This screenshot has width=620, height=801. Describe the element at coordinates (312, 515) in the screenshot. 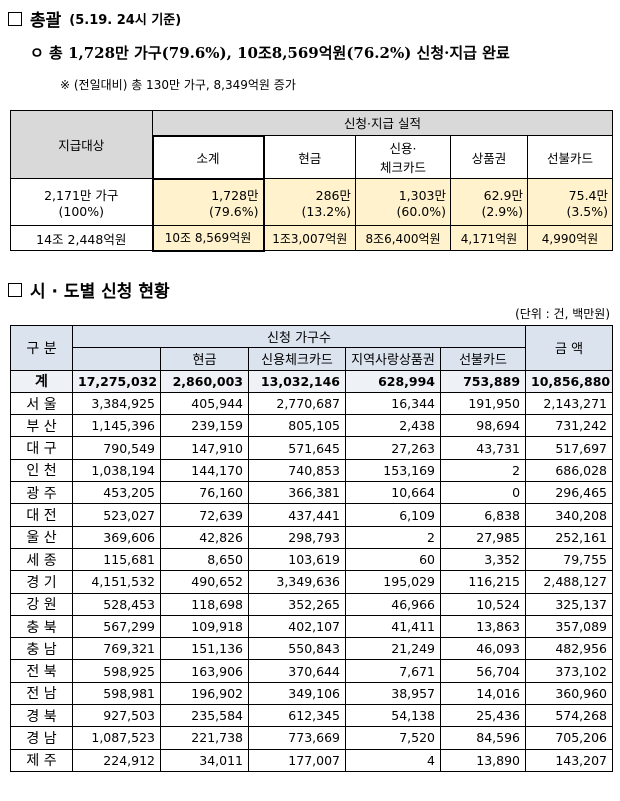

I see `row: 대 전 523,027 72,639 437,441 6,109 6,838 340,208` at that location.